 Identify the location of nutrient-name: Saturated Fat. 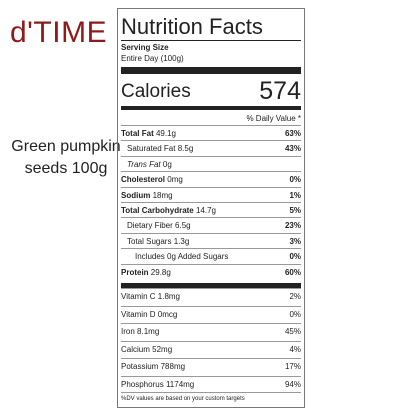
(151, 149).